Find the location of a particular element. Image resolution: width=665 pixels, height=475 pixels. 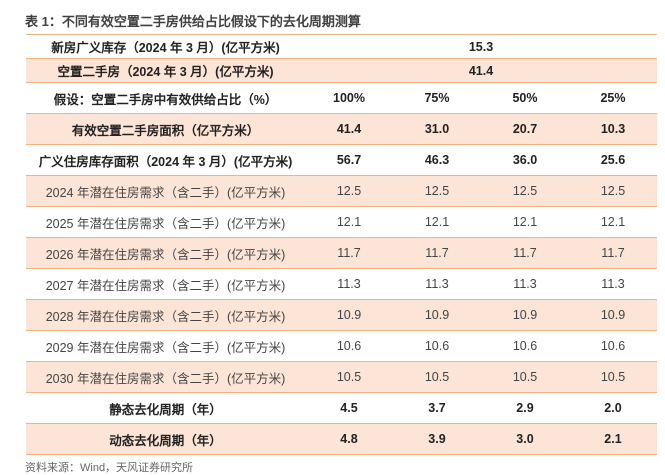

cell-value: 2.1 is located at coordinates (613, 439).